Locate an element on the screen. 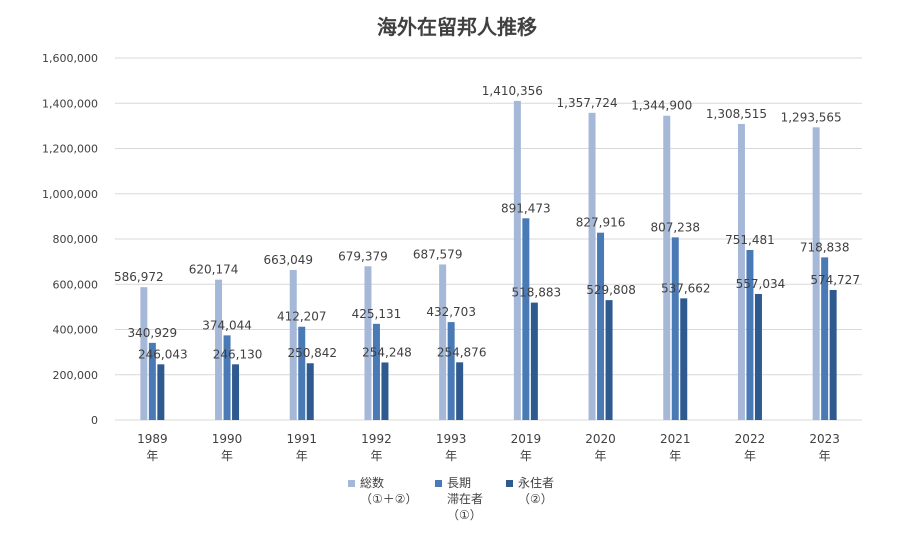 Image resolution: width=915 pixels, height=540 pixels. data-label: 537,662 is located at coordinates (686, 288).